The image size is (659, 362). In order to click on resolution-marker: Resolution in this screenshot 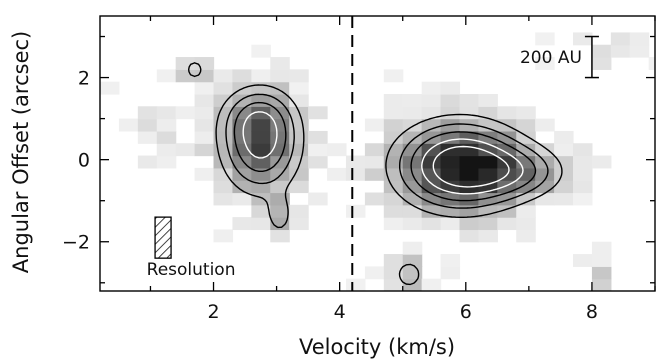, I will do `click(191, 248)`.